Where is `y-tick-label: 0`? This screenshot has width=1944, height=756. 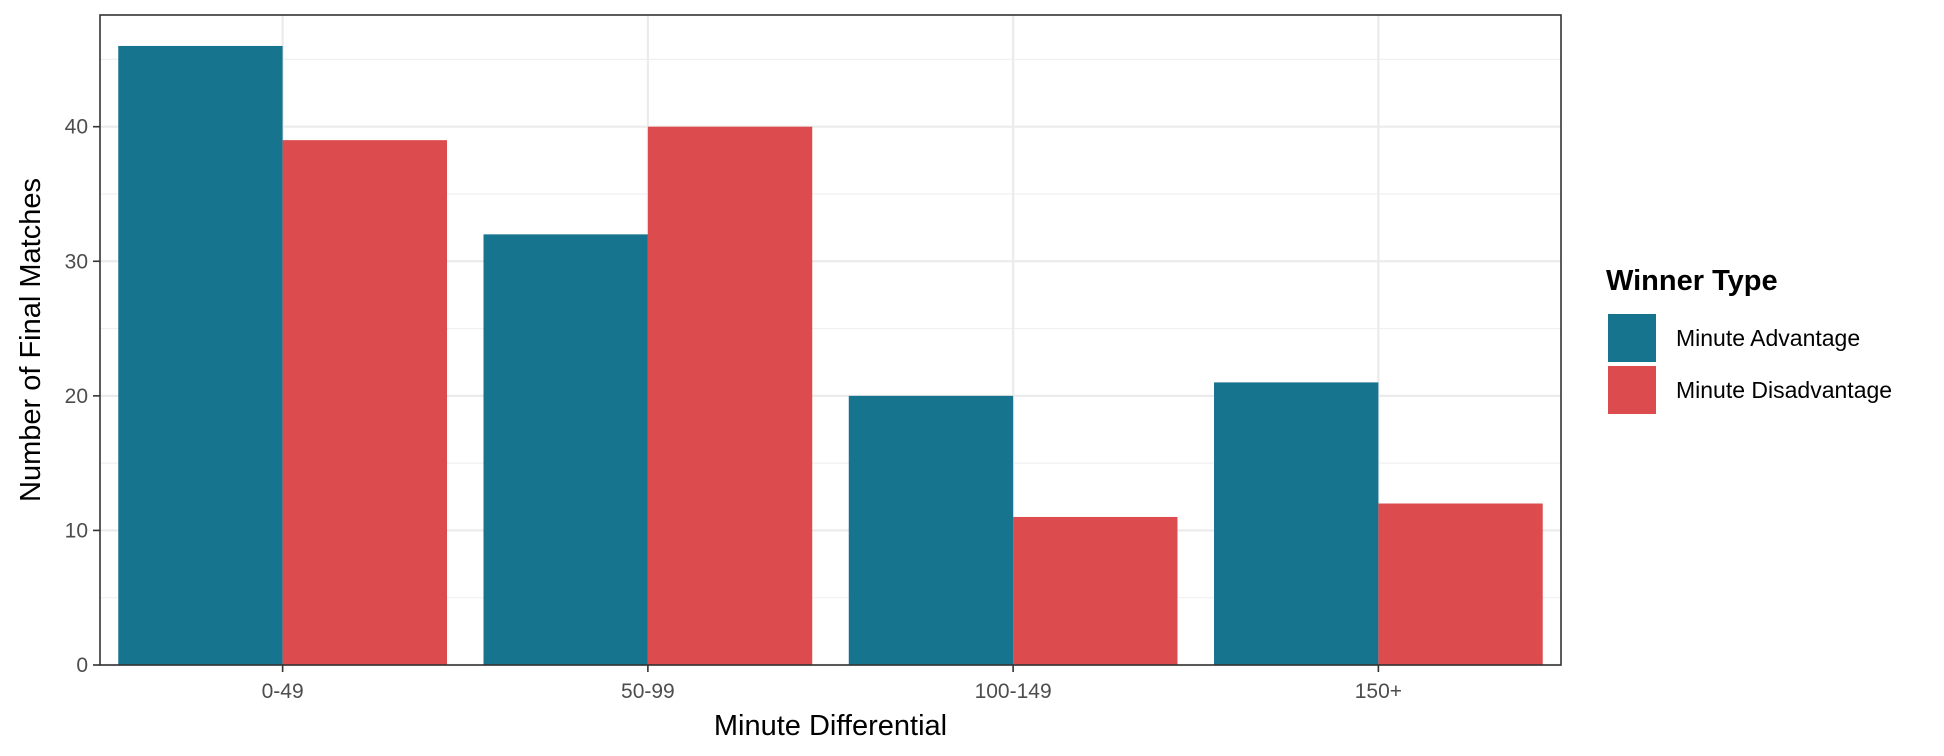 y-tick-label: 0 is located at coordinates (82, 665).